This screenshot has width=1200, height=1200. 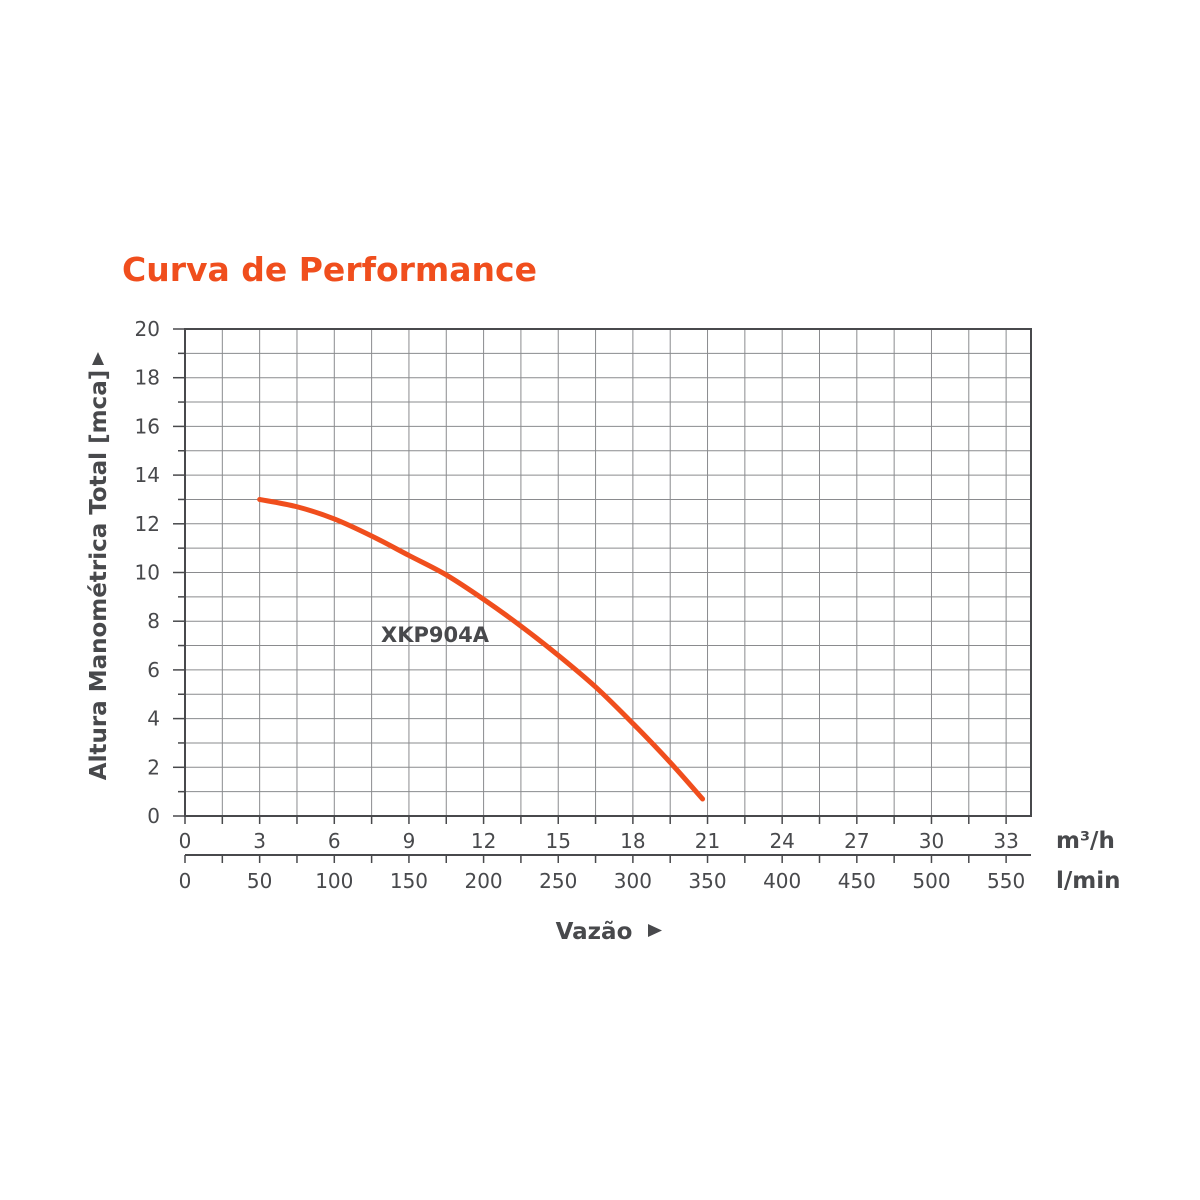 I want to click on x-tick-label-secondary: 450, so click(x=857, y=881).